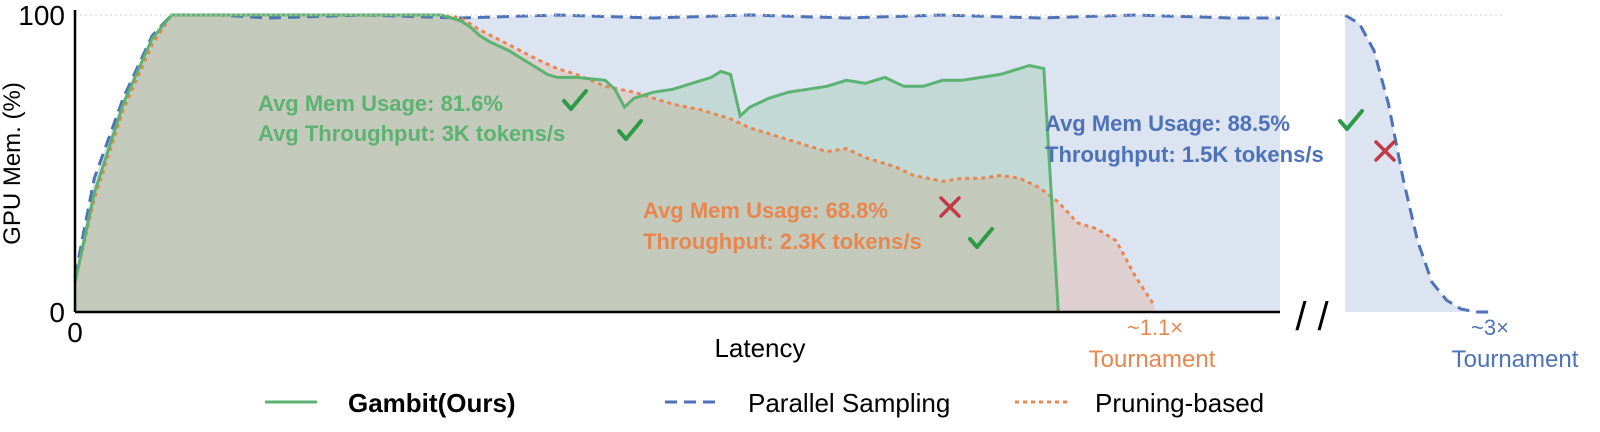 The image size is (1600, 432). I want to click on parallel-tail-line, so click(1417, 163).